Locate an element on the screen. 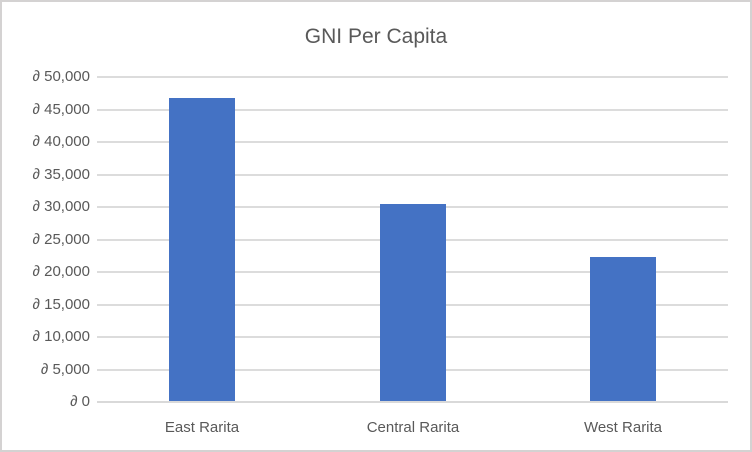 The image size is (752, 452). y-axis-tick-label: ∂ 40,000 is located at coordinates (61, 141).